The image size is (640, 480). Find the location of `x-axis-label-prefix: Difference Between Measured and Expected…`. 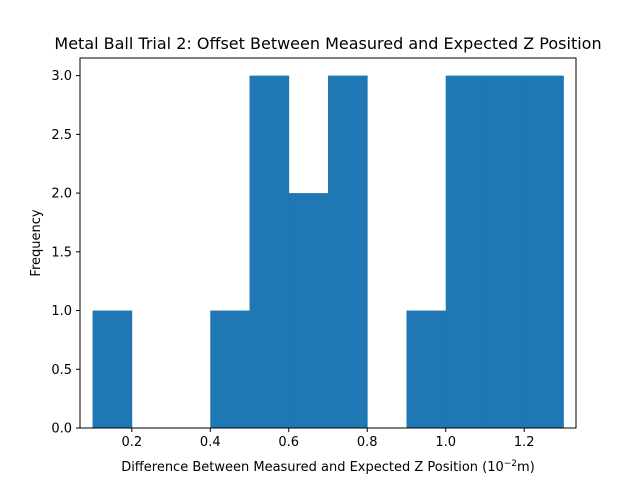

x-axis-label-prefix: Difference Between Measured and Expected… is located at coordinates (312, 467).